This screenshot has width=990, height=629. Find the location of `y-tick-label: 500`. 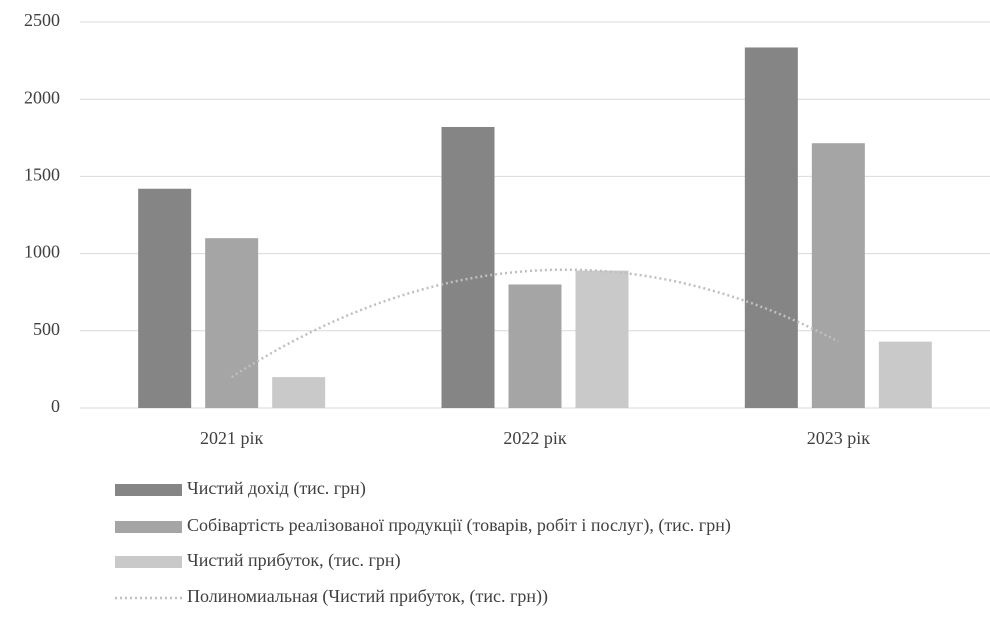

y-tick-label: 500 is located at coordinates (46, 329).